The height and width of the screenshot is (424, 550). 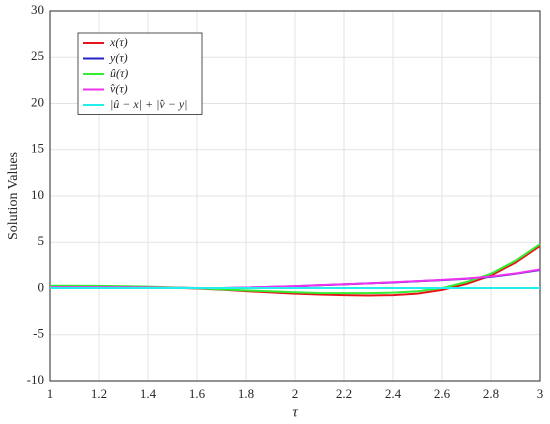 What do you see at coordinates (295, 412) in the screenshot?
I see `x-axis-label: τ` at bounding box center [295, 412].